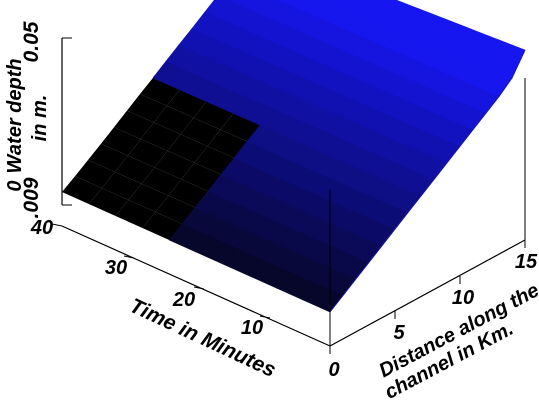  Describe the element at coordinates (399, 333) in the screenshot. I see `distance-tick-label-5: 5` at that location.